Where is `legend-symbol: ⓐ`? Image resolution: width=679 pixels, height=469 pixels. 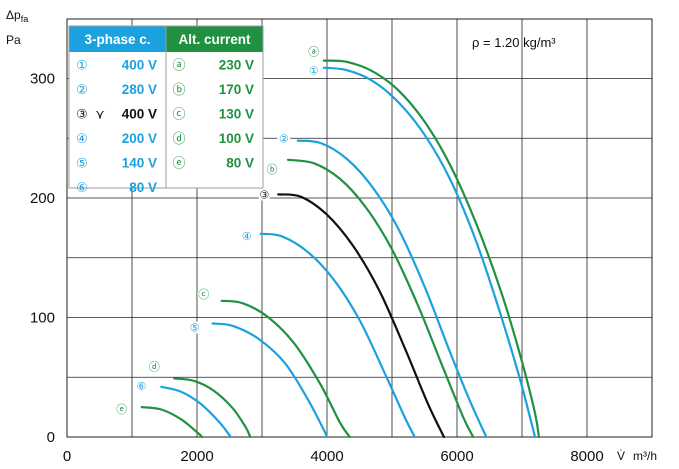
legend-symbol: ⓐ is located at coordinates (178, 66).